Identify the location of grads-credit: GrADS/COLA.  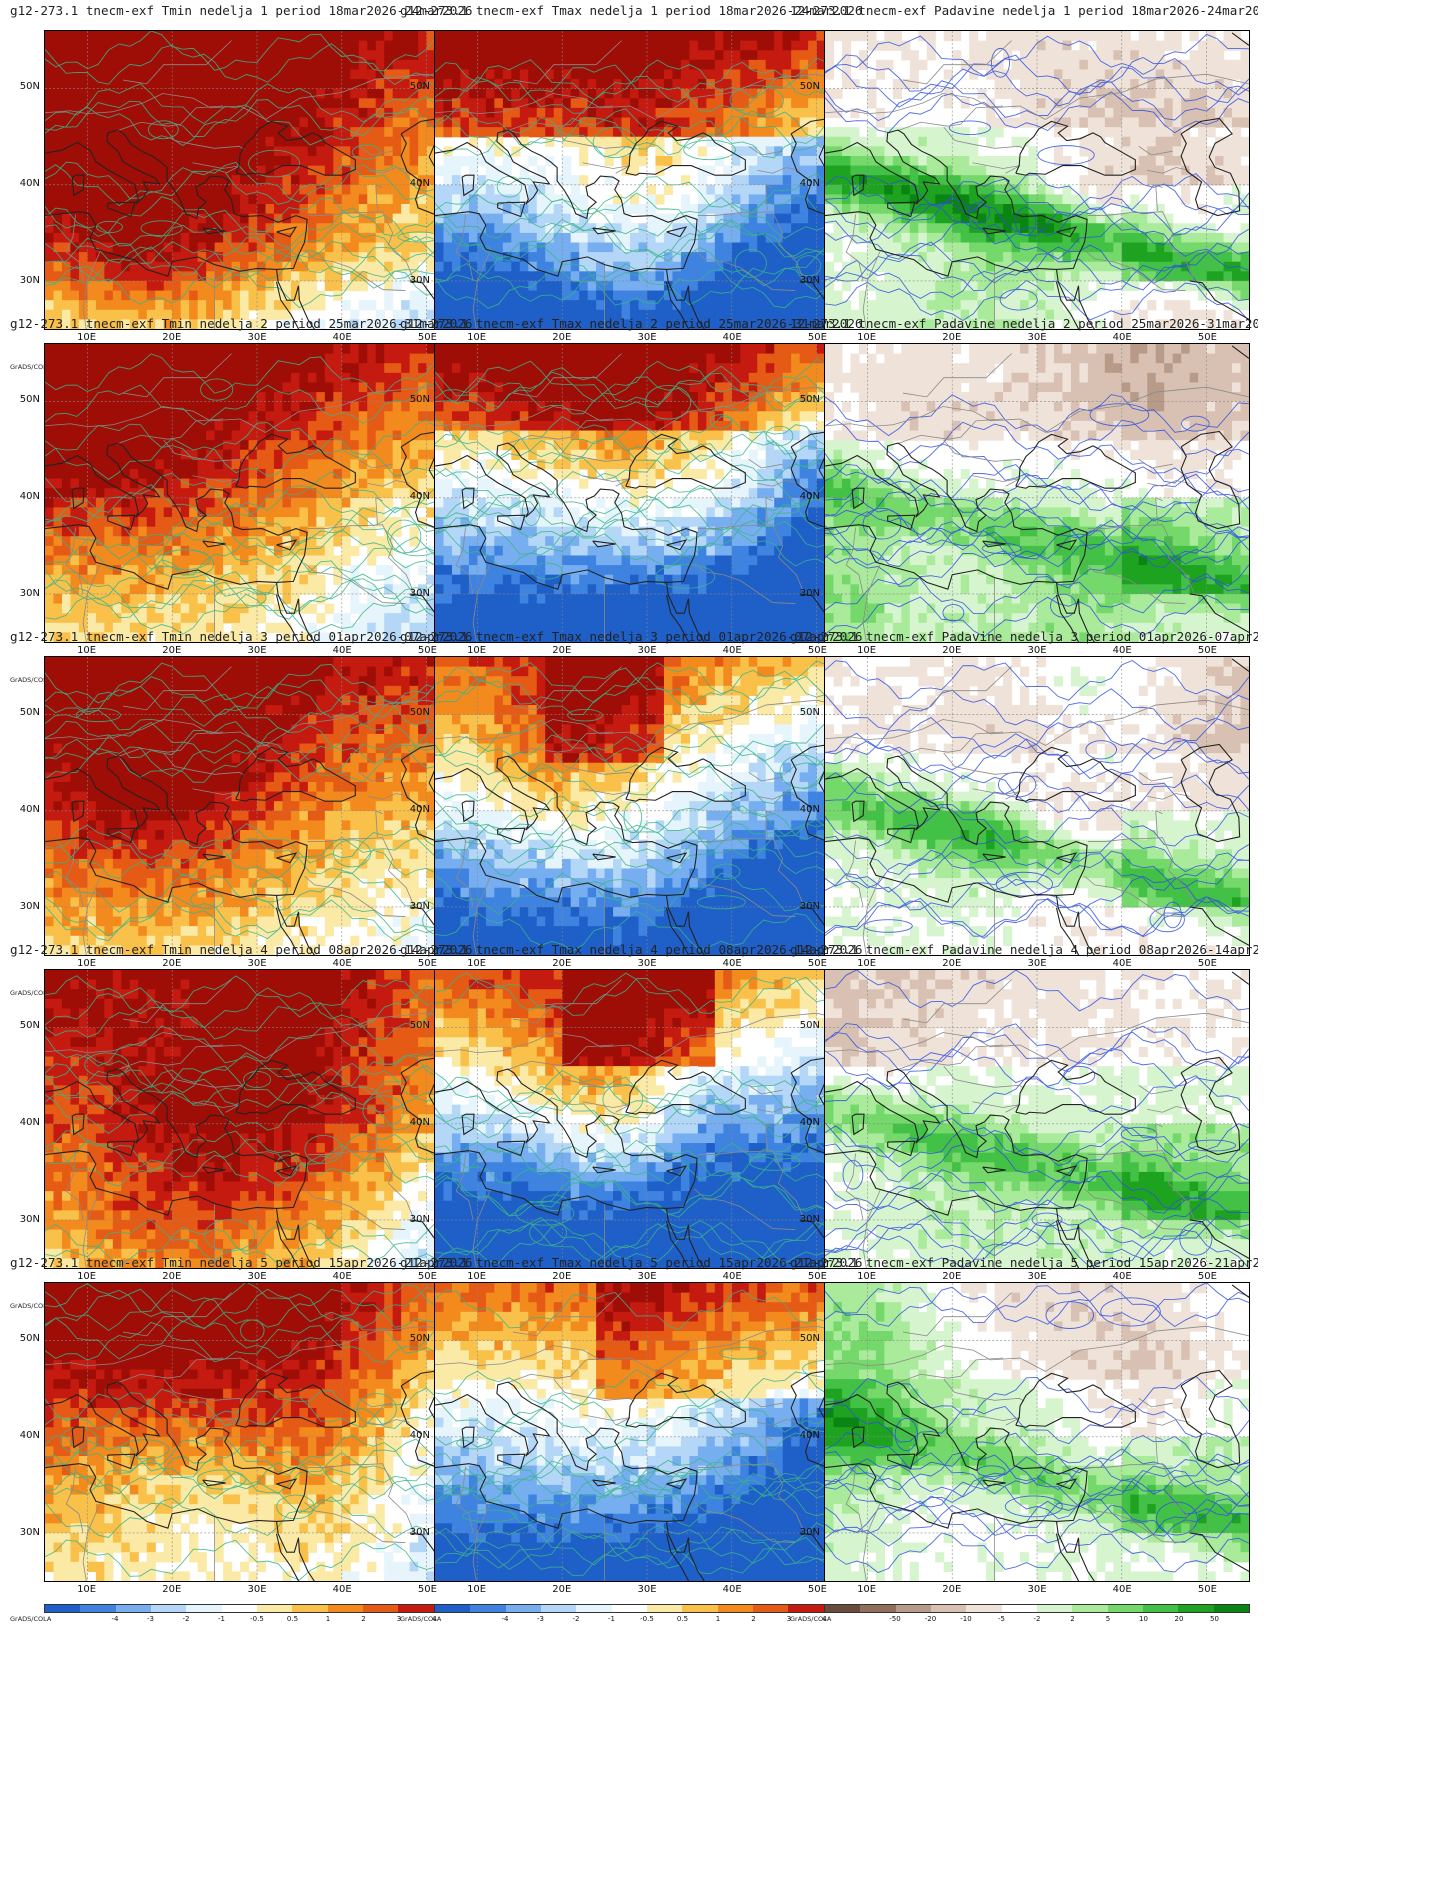
(30, 367).